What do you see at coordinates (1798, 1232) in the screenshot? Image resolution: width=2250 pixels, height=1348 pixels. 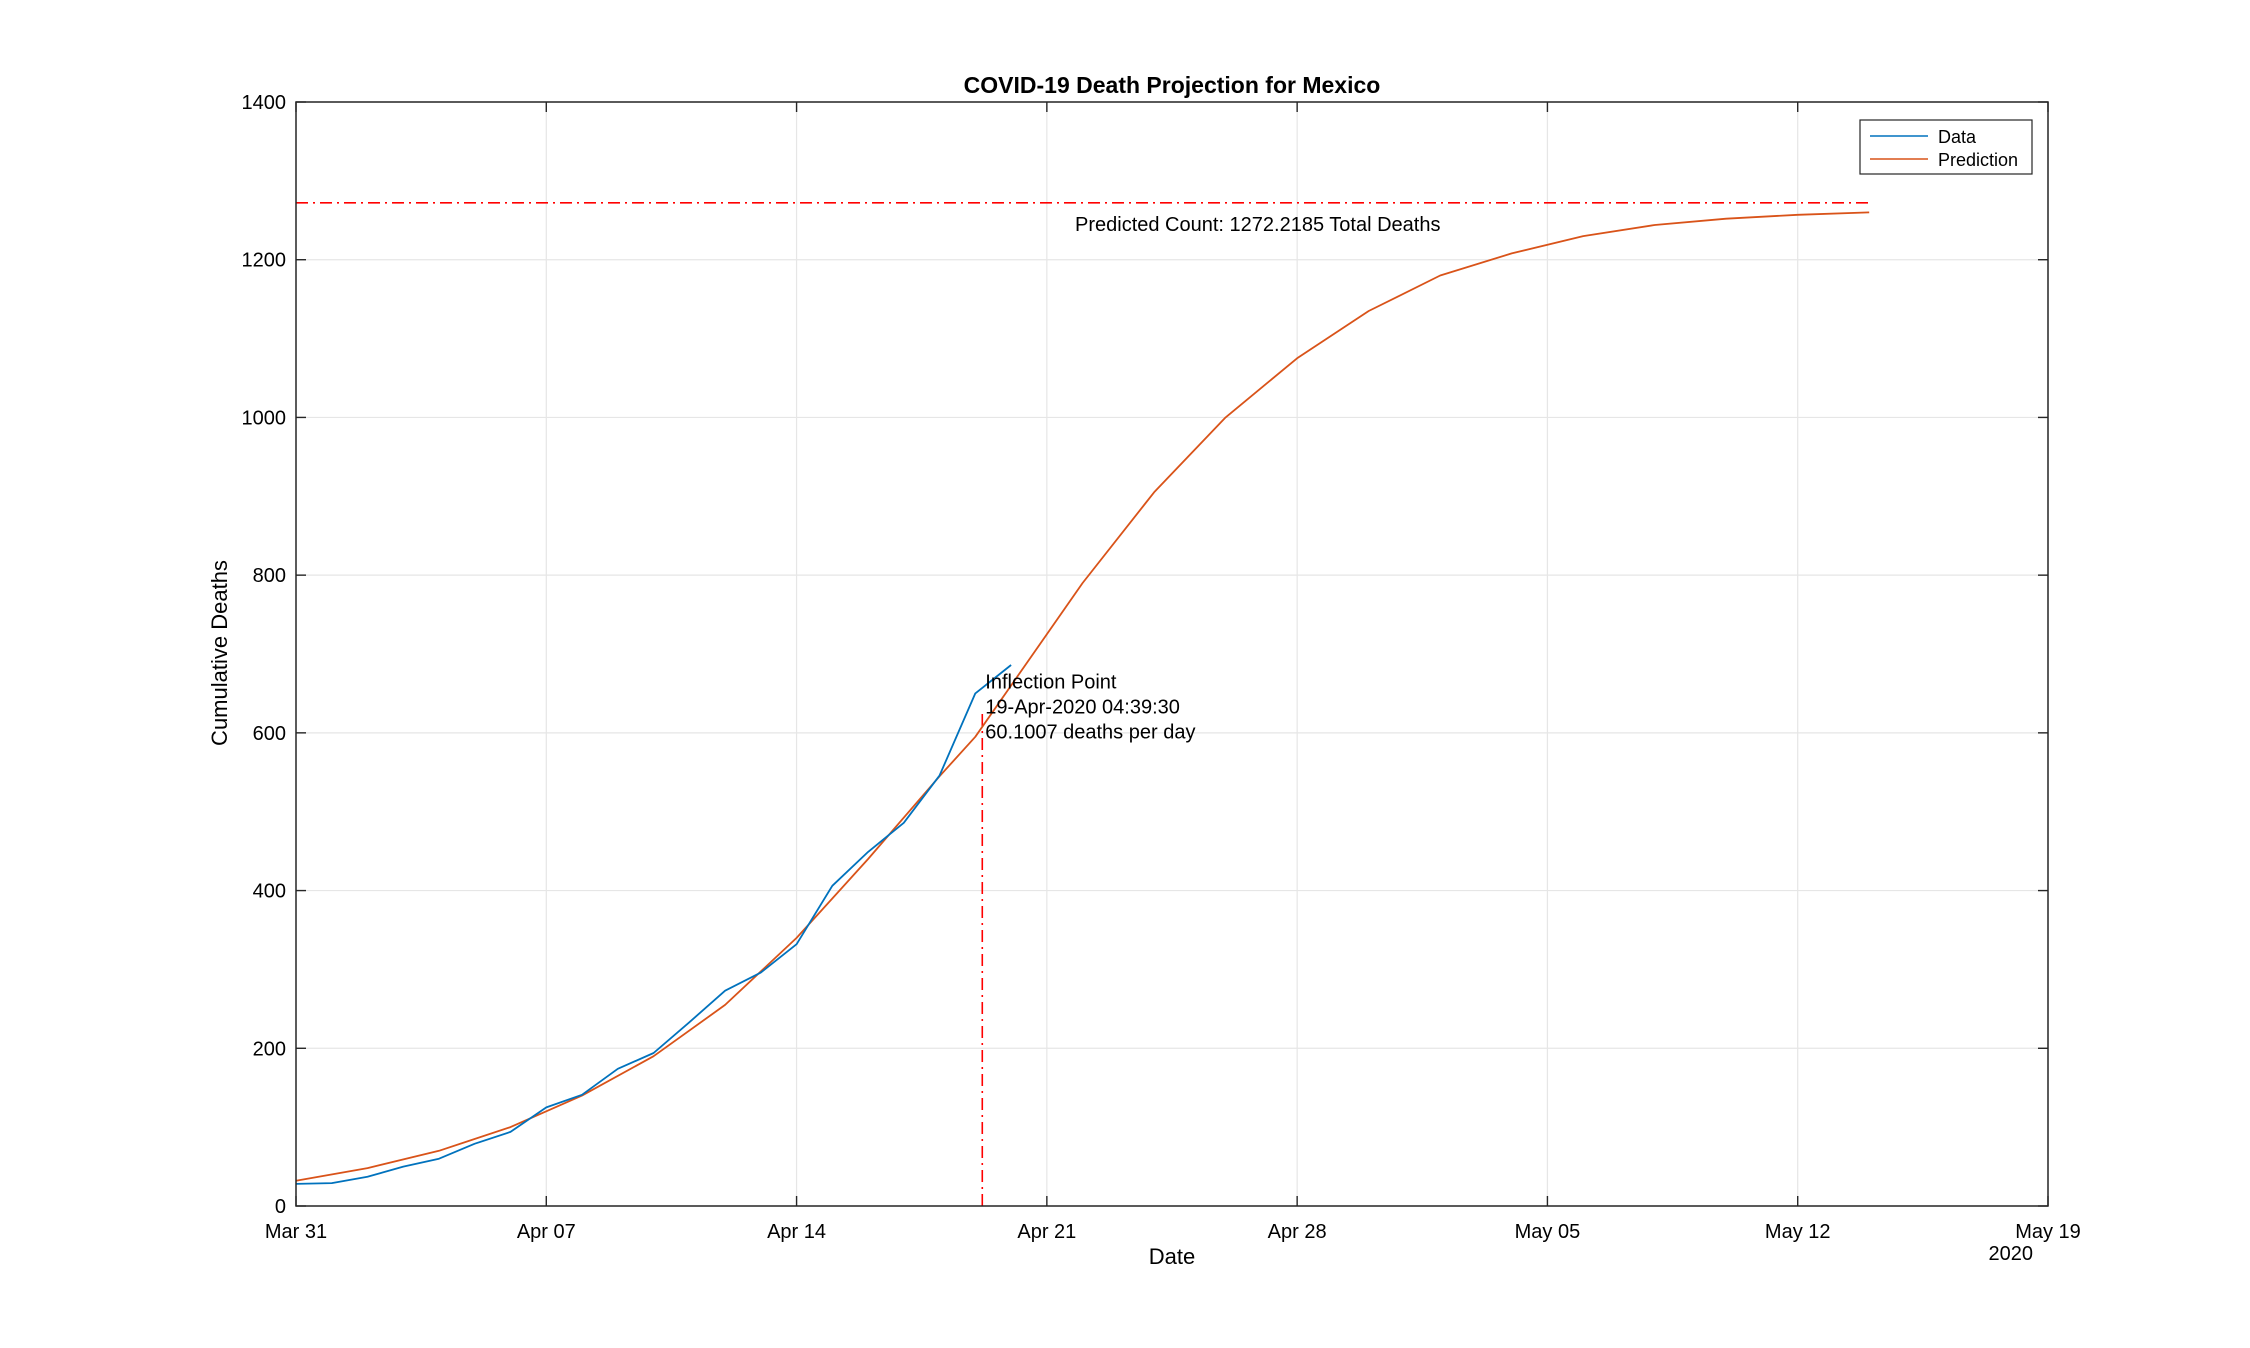 I see `x-tick-label: May 12` at bounding box center [1798, 1232].